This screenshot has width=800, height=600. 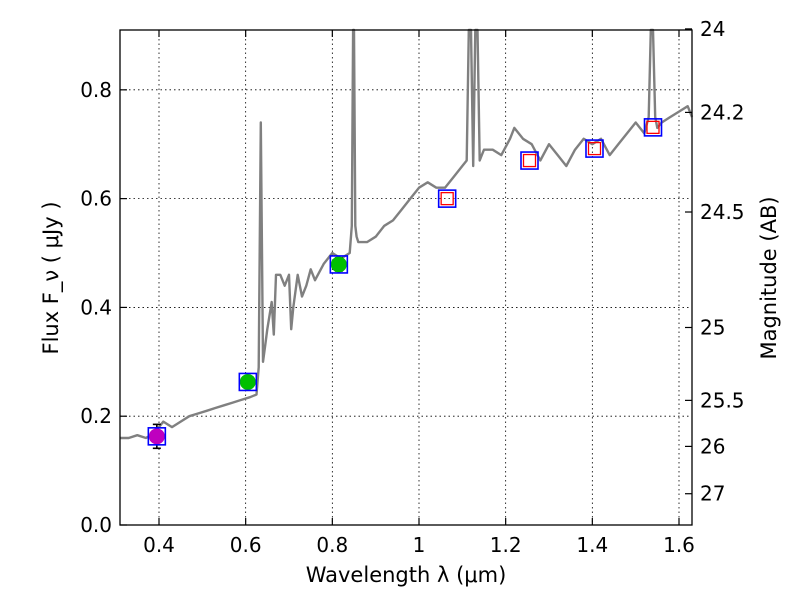 What do you see at coordinates (506, 545) in the screenshot?
I see `x-tick-label: 1.2` at bounding box center [506, 545].